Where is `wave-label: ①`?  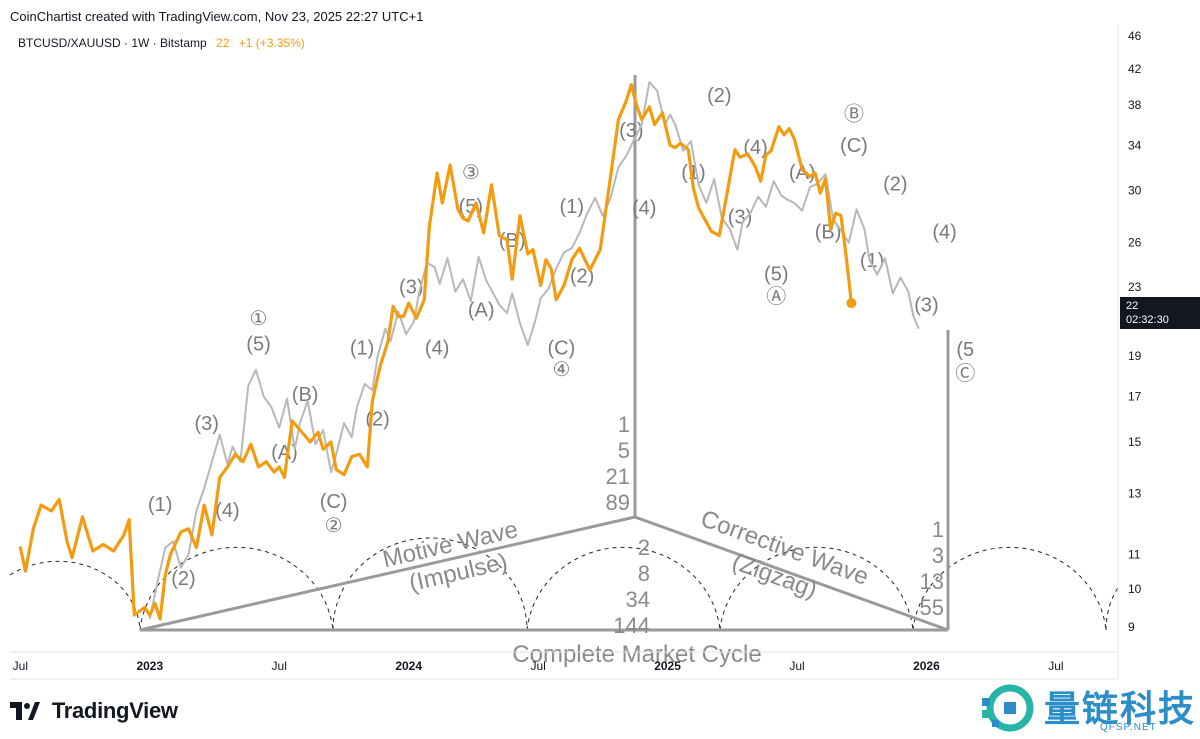
wave-label: ① is located at coordinates (259, 319).